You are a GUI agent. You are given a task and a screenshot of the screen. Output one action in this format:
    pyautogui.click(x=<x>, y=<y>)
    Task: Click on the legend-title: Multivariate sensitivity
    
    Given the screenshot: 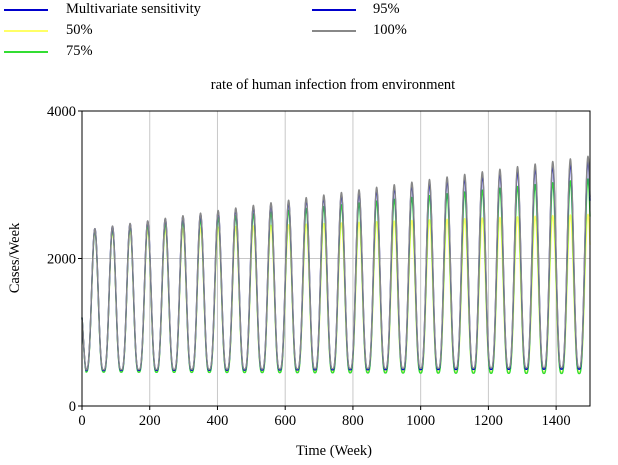 What is the action you would take?
    pyautogui.click(x=133, y=9)
    